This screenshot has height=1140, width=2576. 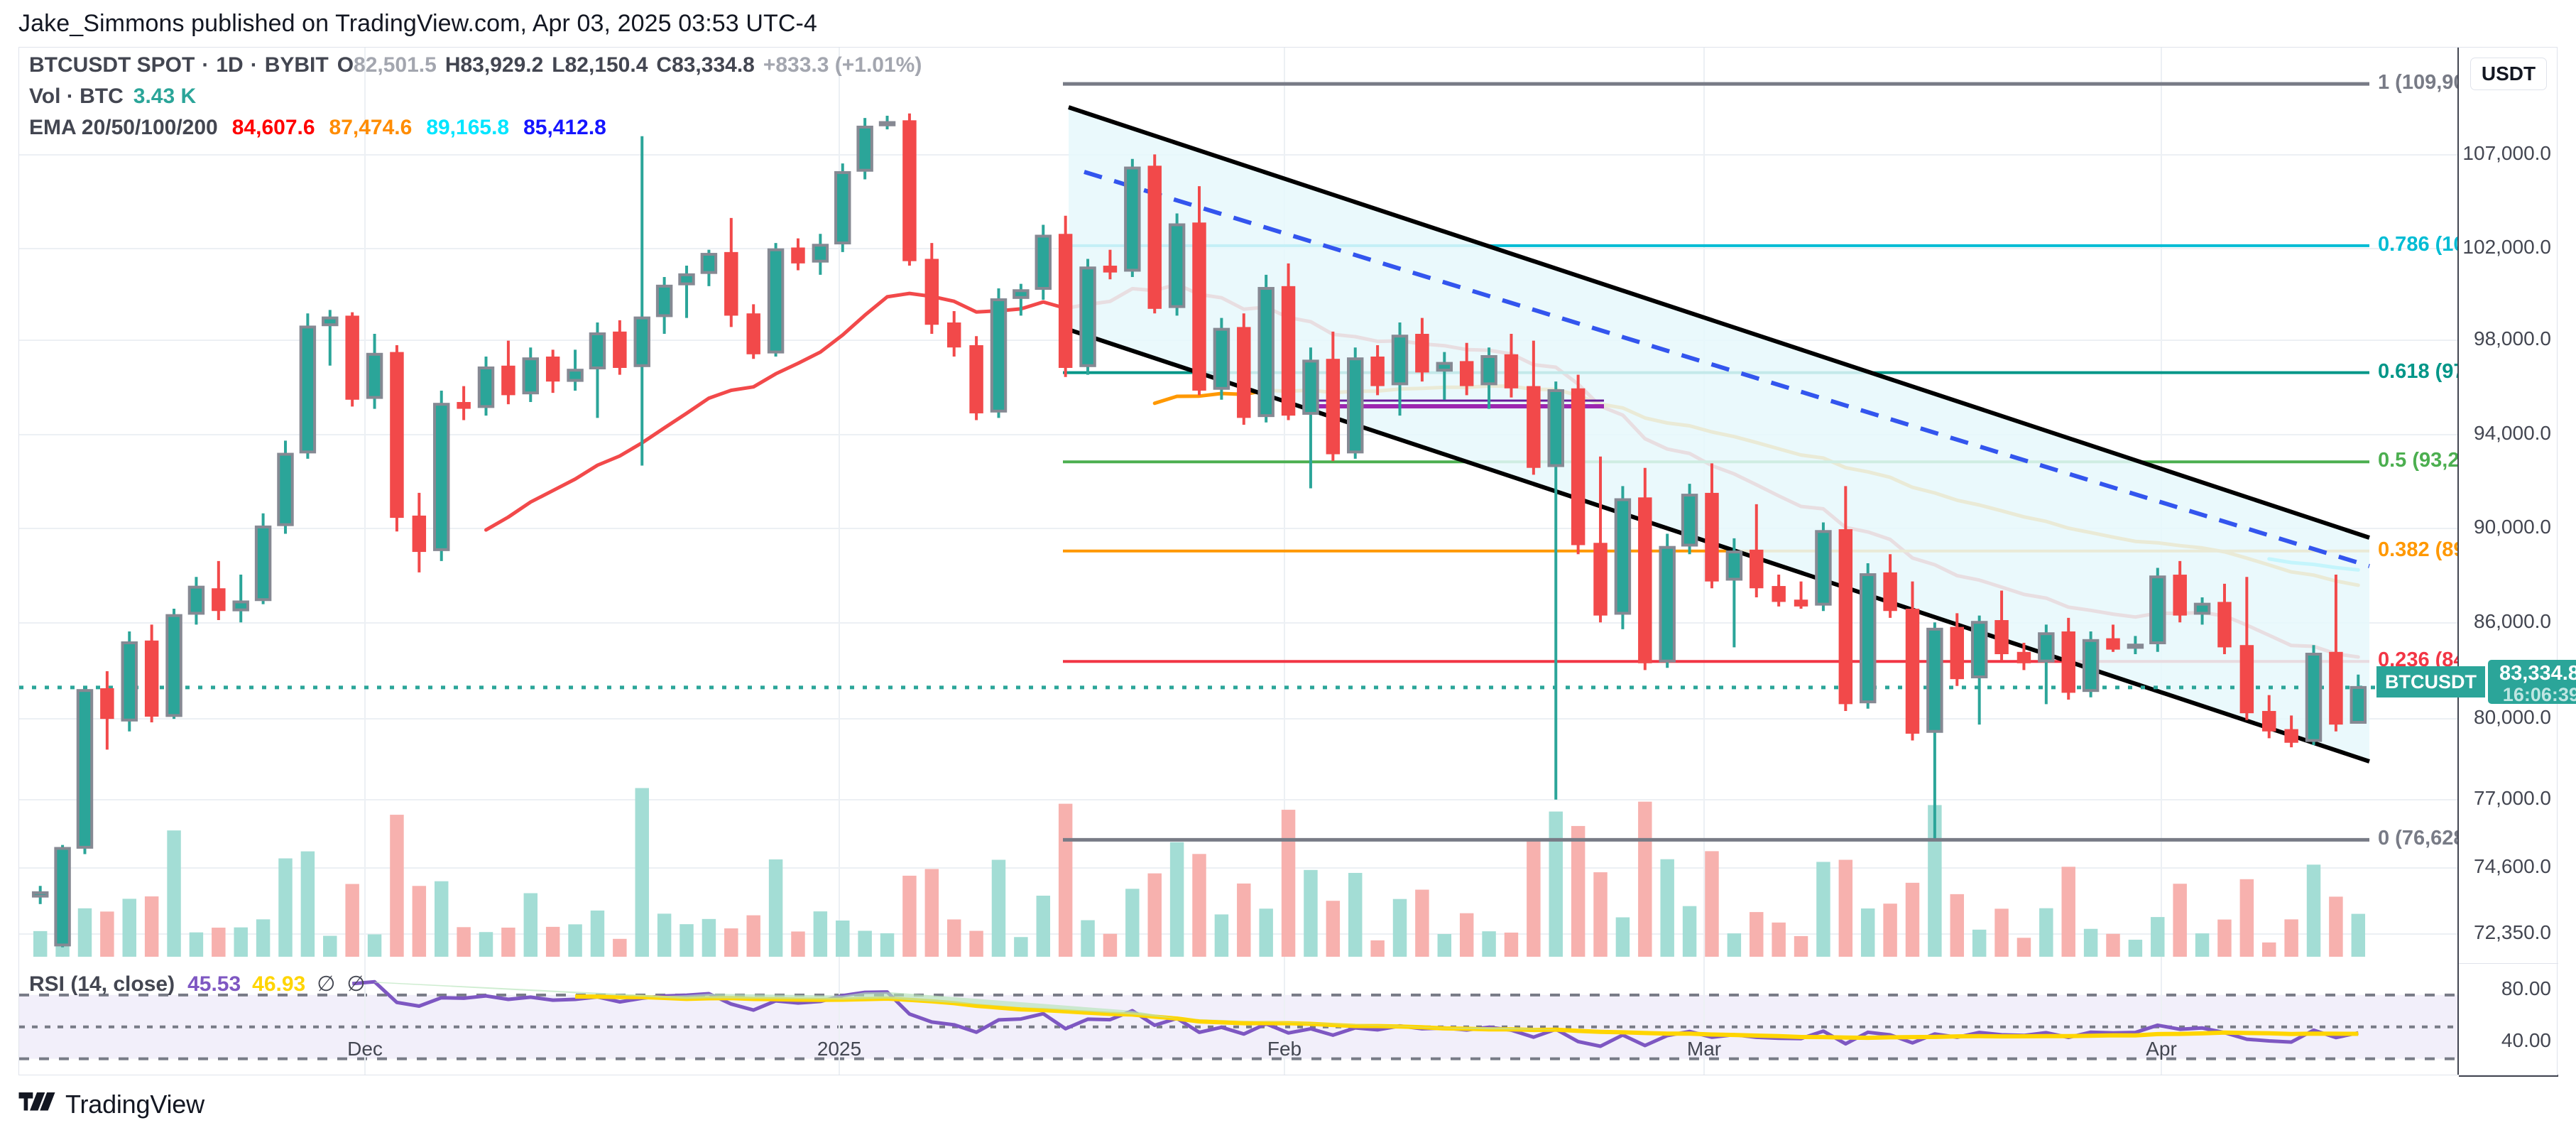 What do you see at coordinates (134, 1104) in the screenshot?
I see `tradingview-wordmark: TradingView` at bounding box center [134, 1104].